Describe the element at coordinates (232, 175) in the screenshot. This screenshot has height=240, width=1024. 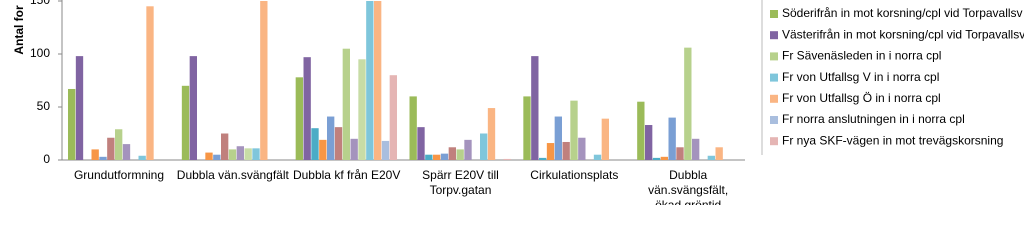
I see `x-tick-label: Dubbla vän.svängfält` at that location.